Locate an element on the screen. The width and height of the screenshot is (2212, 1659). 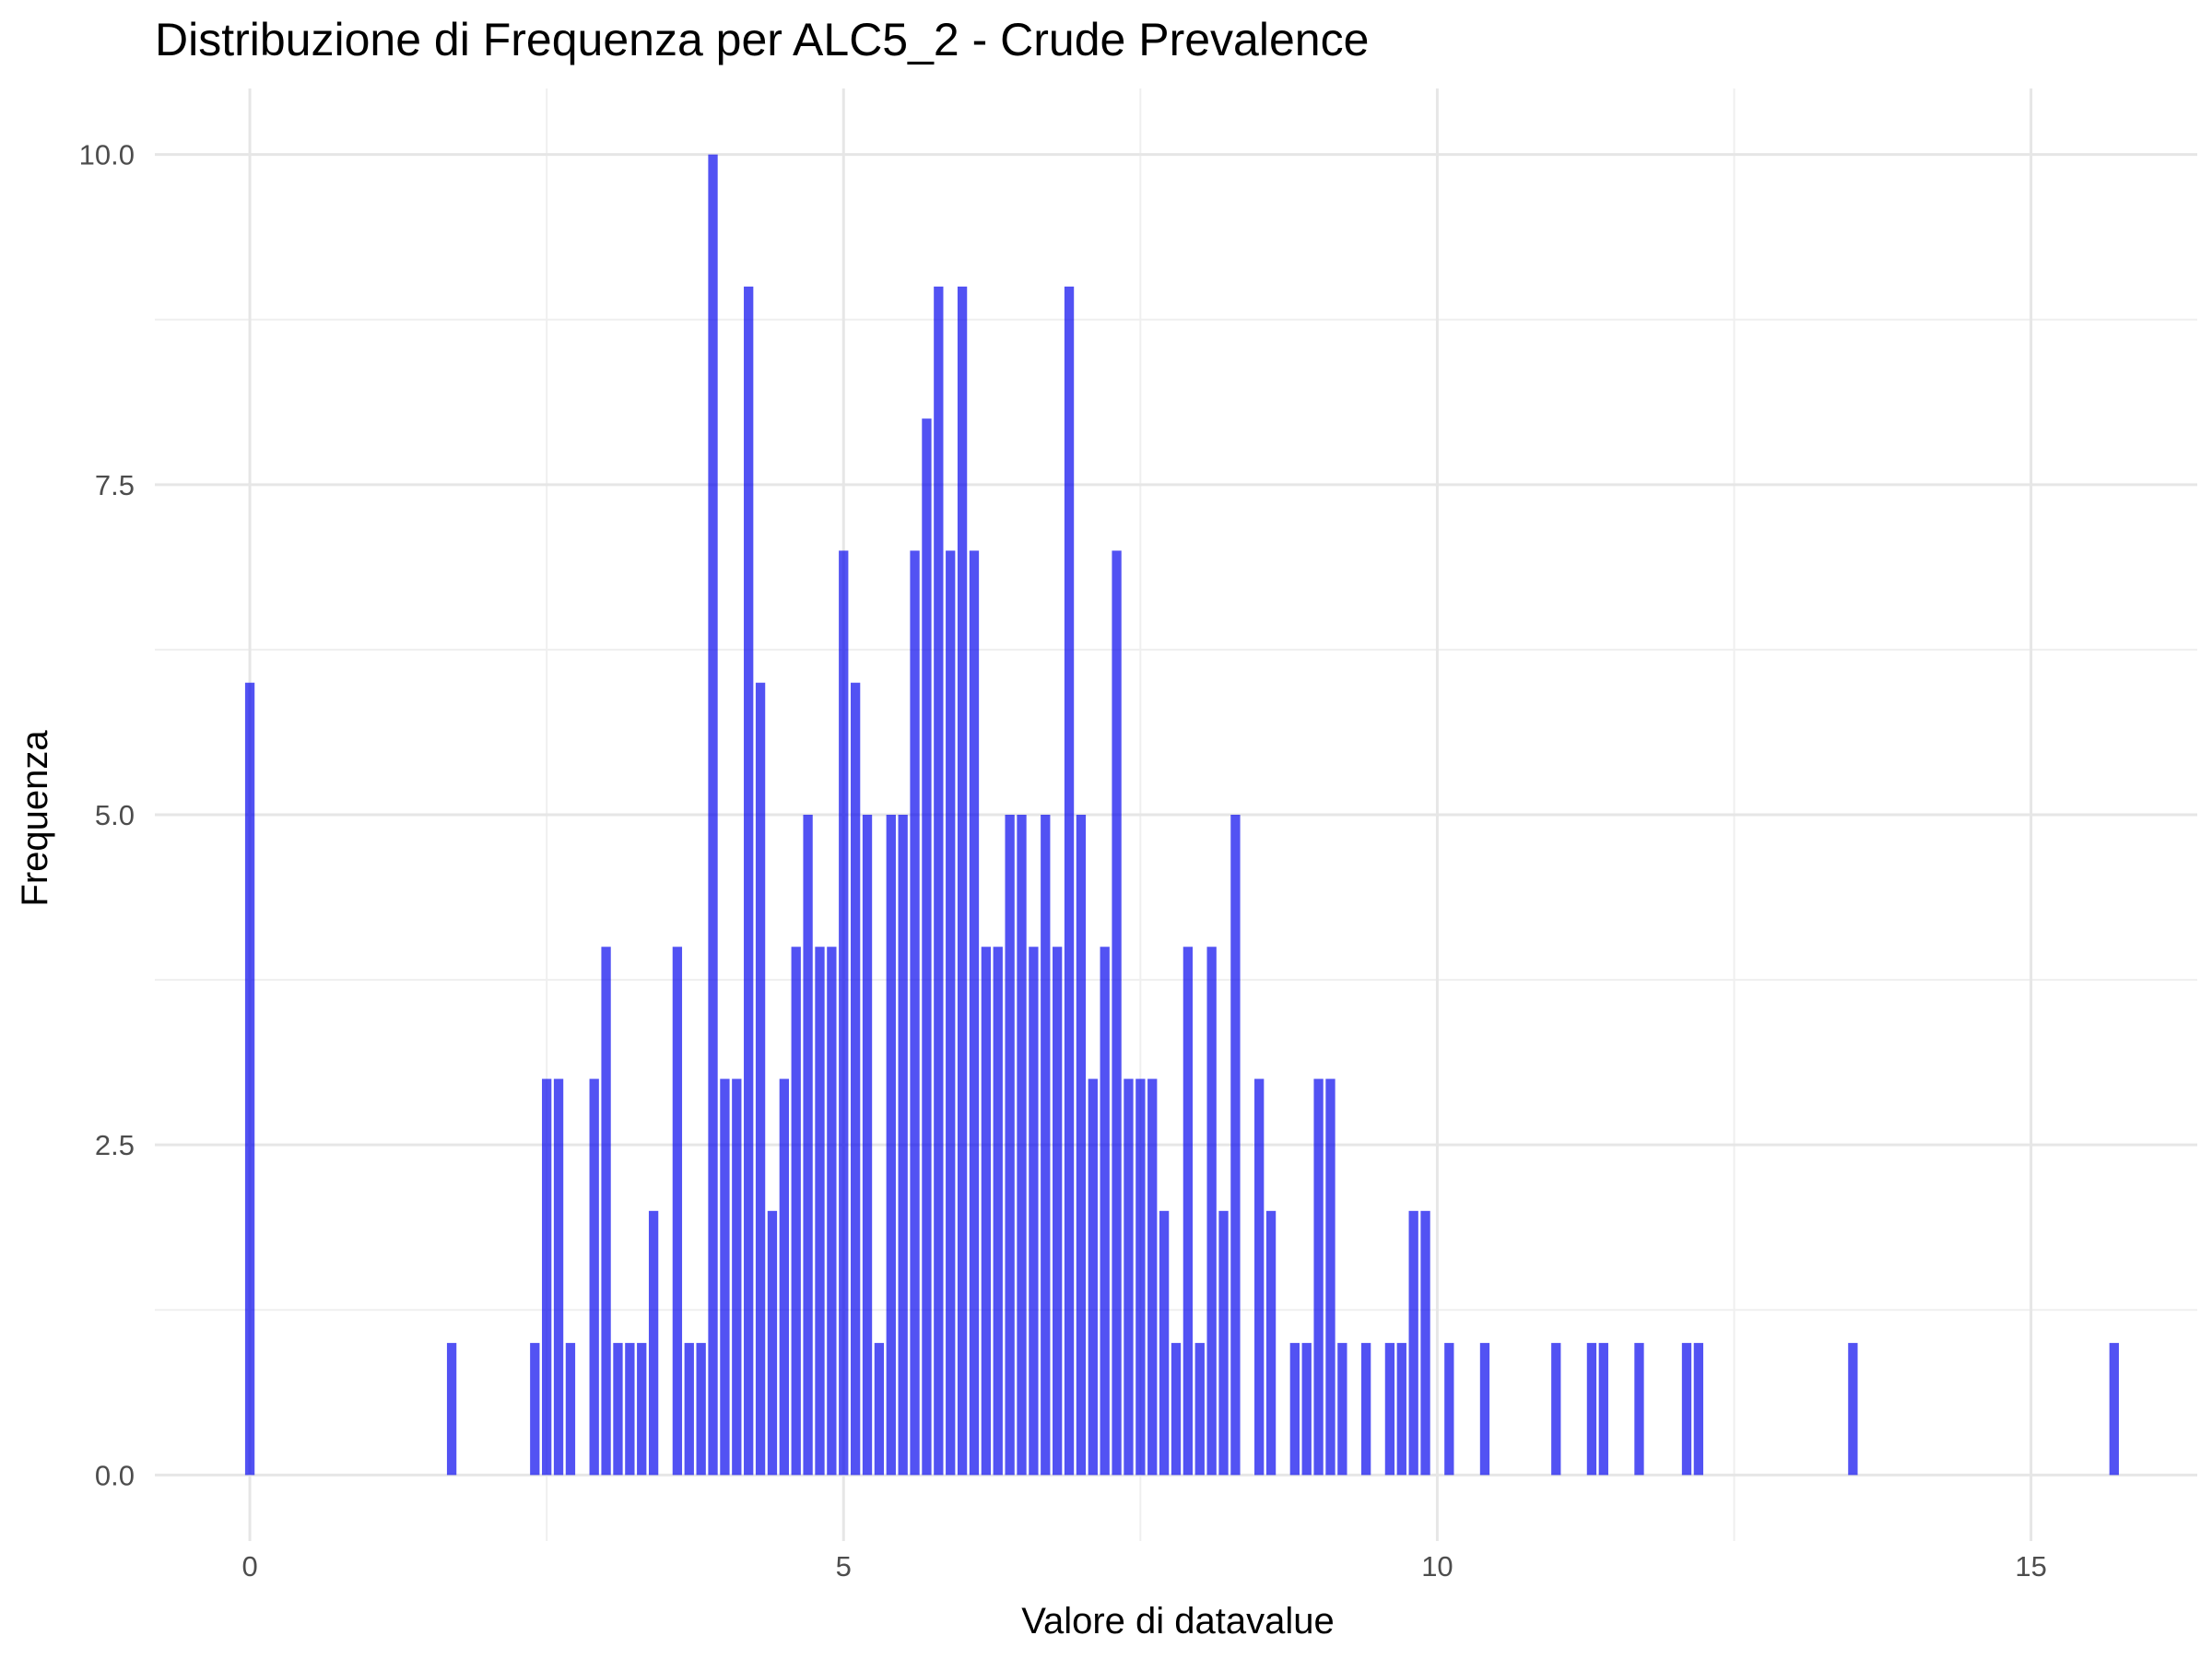
y-tick-label: 2.5 is located at coordinates (115, 1145).